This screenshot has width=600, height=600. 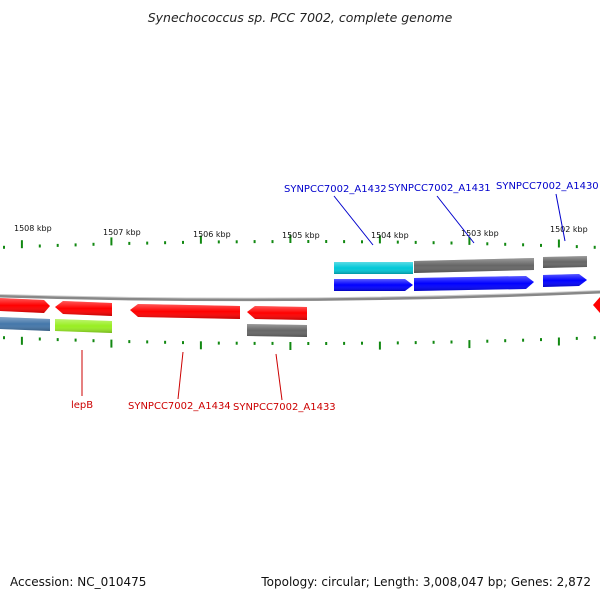 I want to click on scale-label-1504: 1504 kbp, so click(x=390, y=235).